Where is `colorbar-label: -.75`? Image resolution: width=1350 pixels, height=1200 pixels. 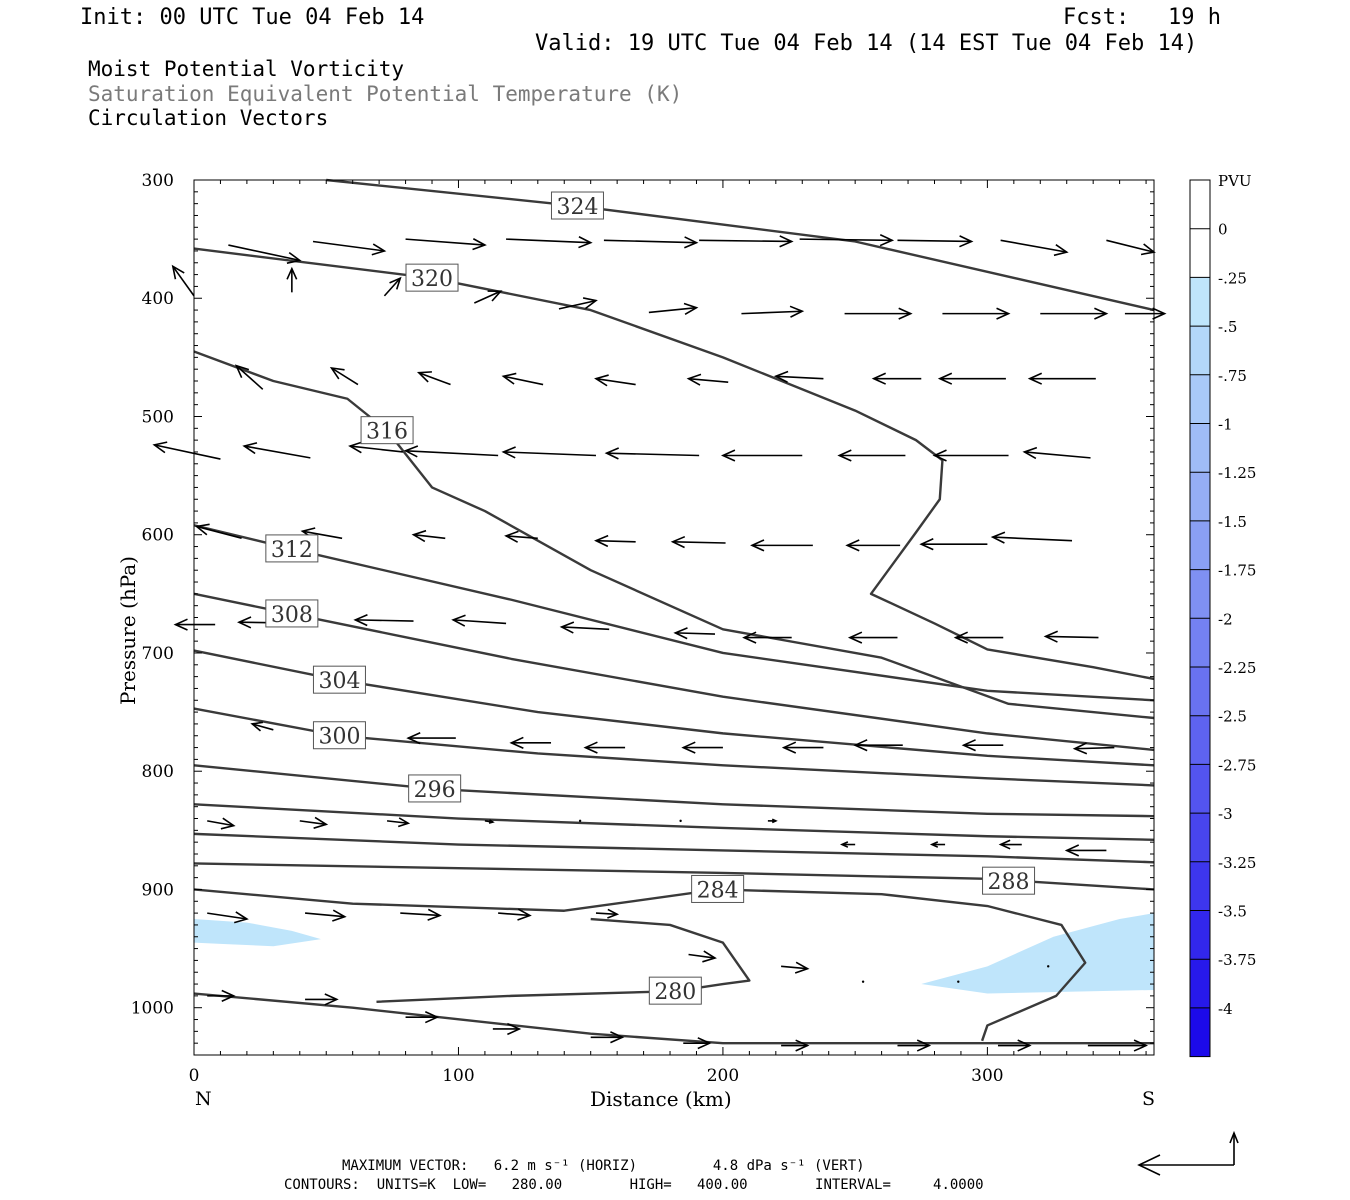
colorbar-label: -.75 is located at coordinates (1232, 376).